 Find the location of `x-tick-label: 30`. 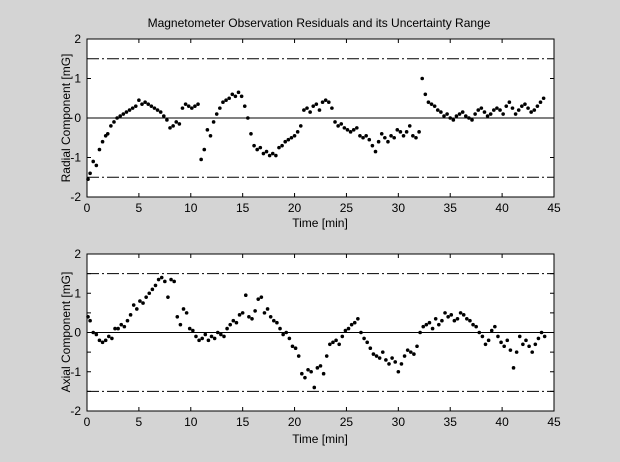

x-tick-label: 30 is located at coordinates (399, 208).